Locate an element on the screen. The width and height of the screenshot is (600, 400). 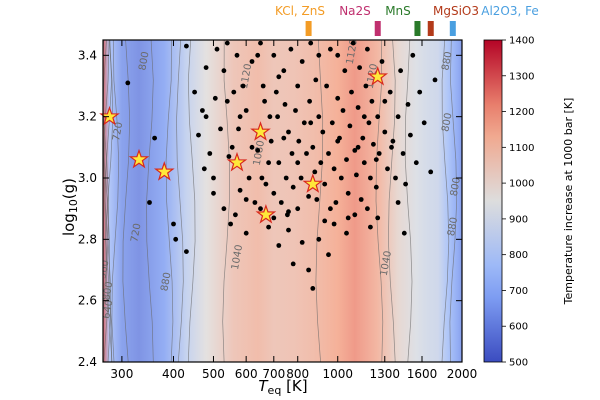
colorbar-tick-label: 900 is located at coordinates (518, 219).